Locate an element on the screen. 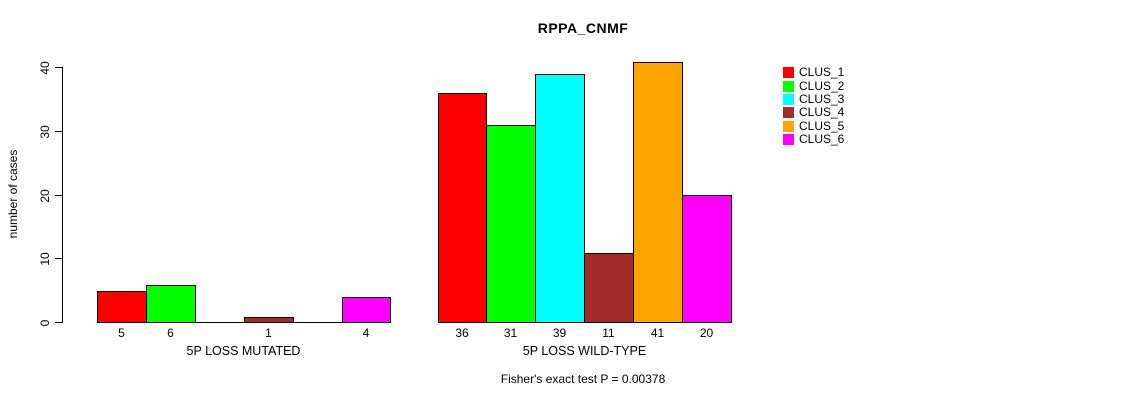 The height and width of the screenshot is (400, 1140). legend-item-clus_6: CLUS_6 is located at coordinates (813, 139).